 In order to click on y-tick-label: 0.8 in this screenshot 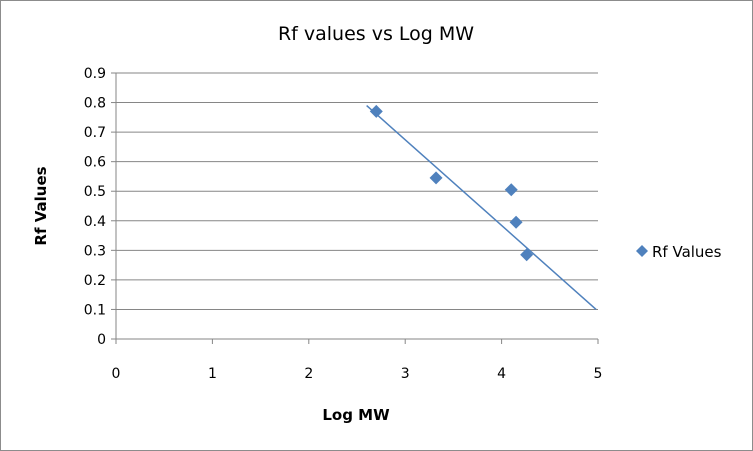, I will do `click(95, 104)`.